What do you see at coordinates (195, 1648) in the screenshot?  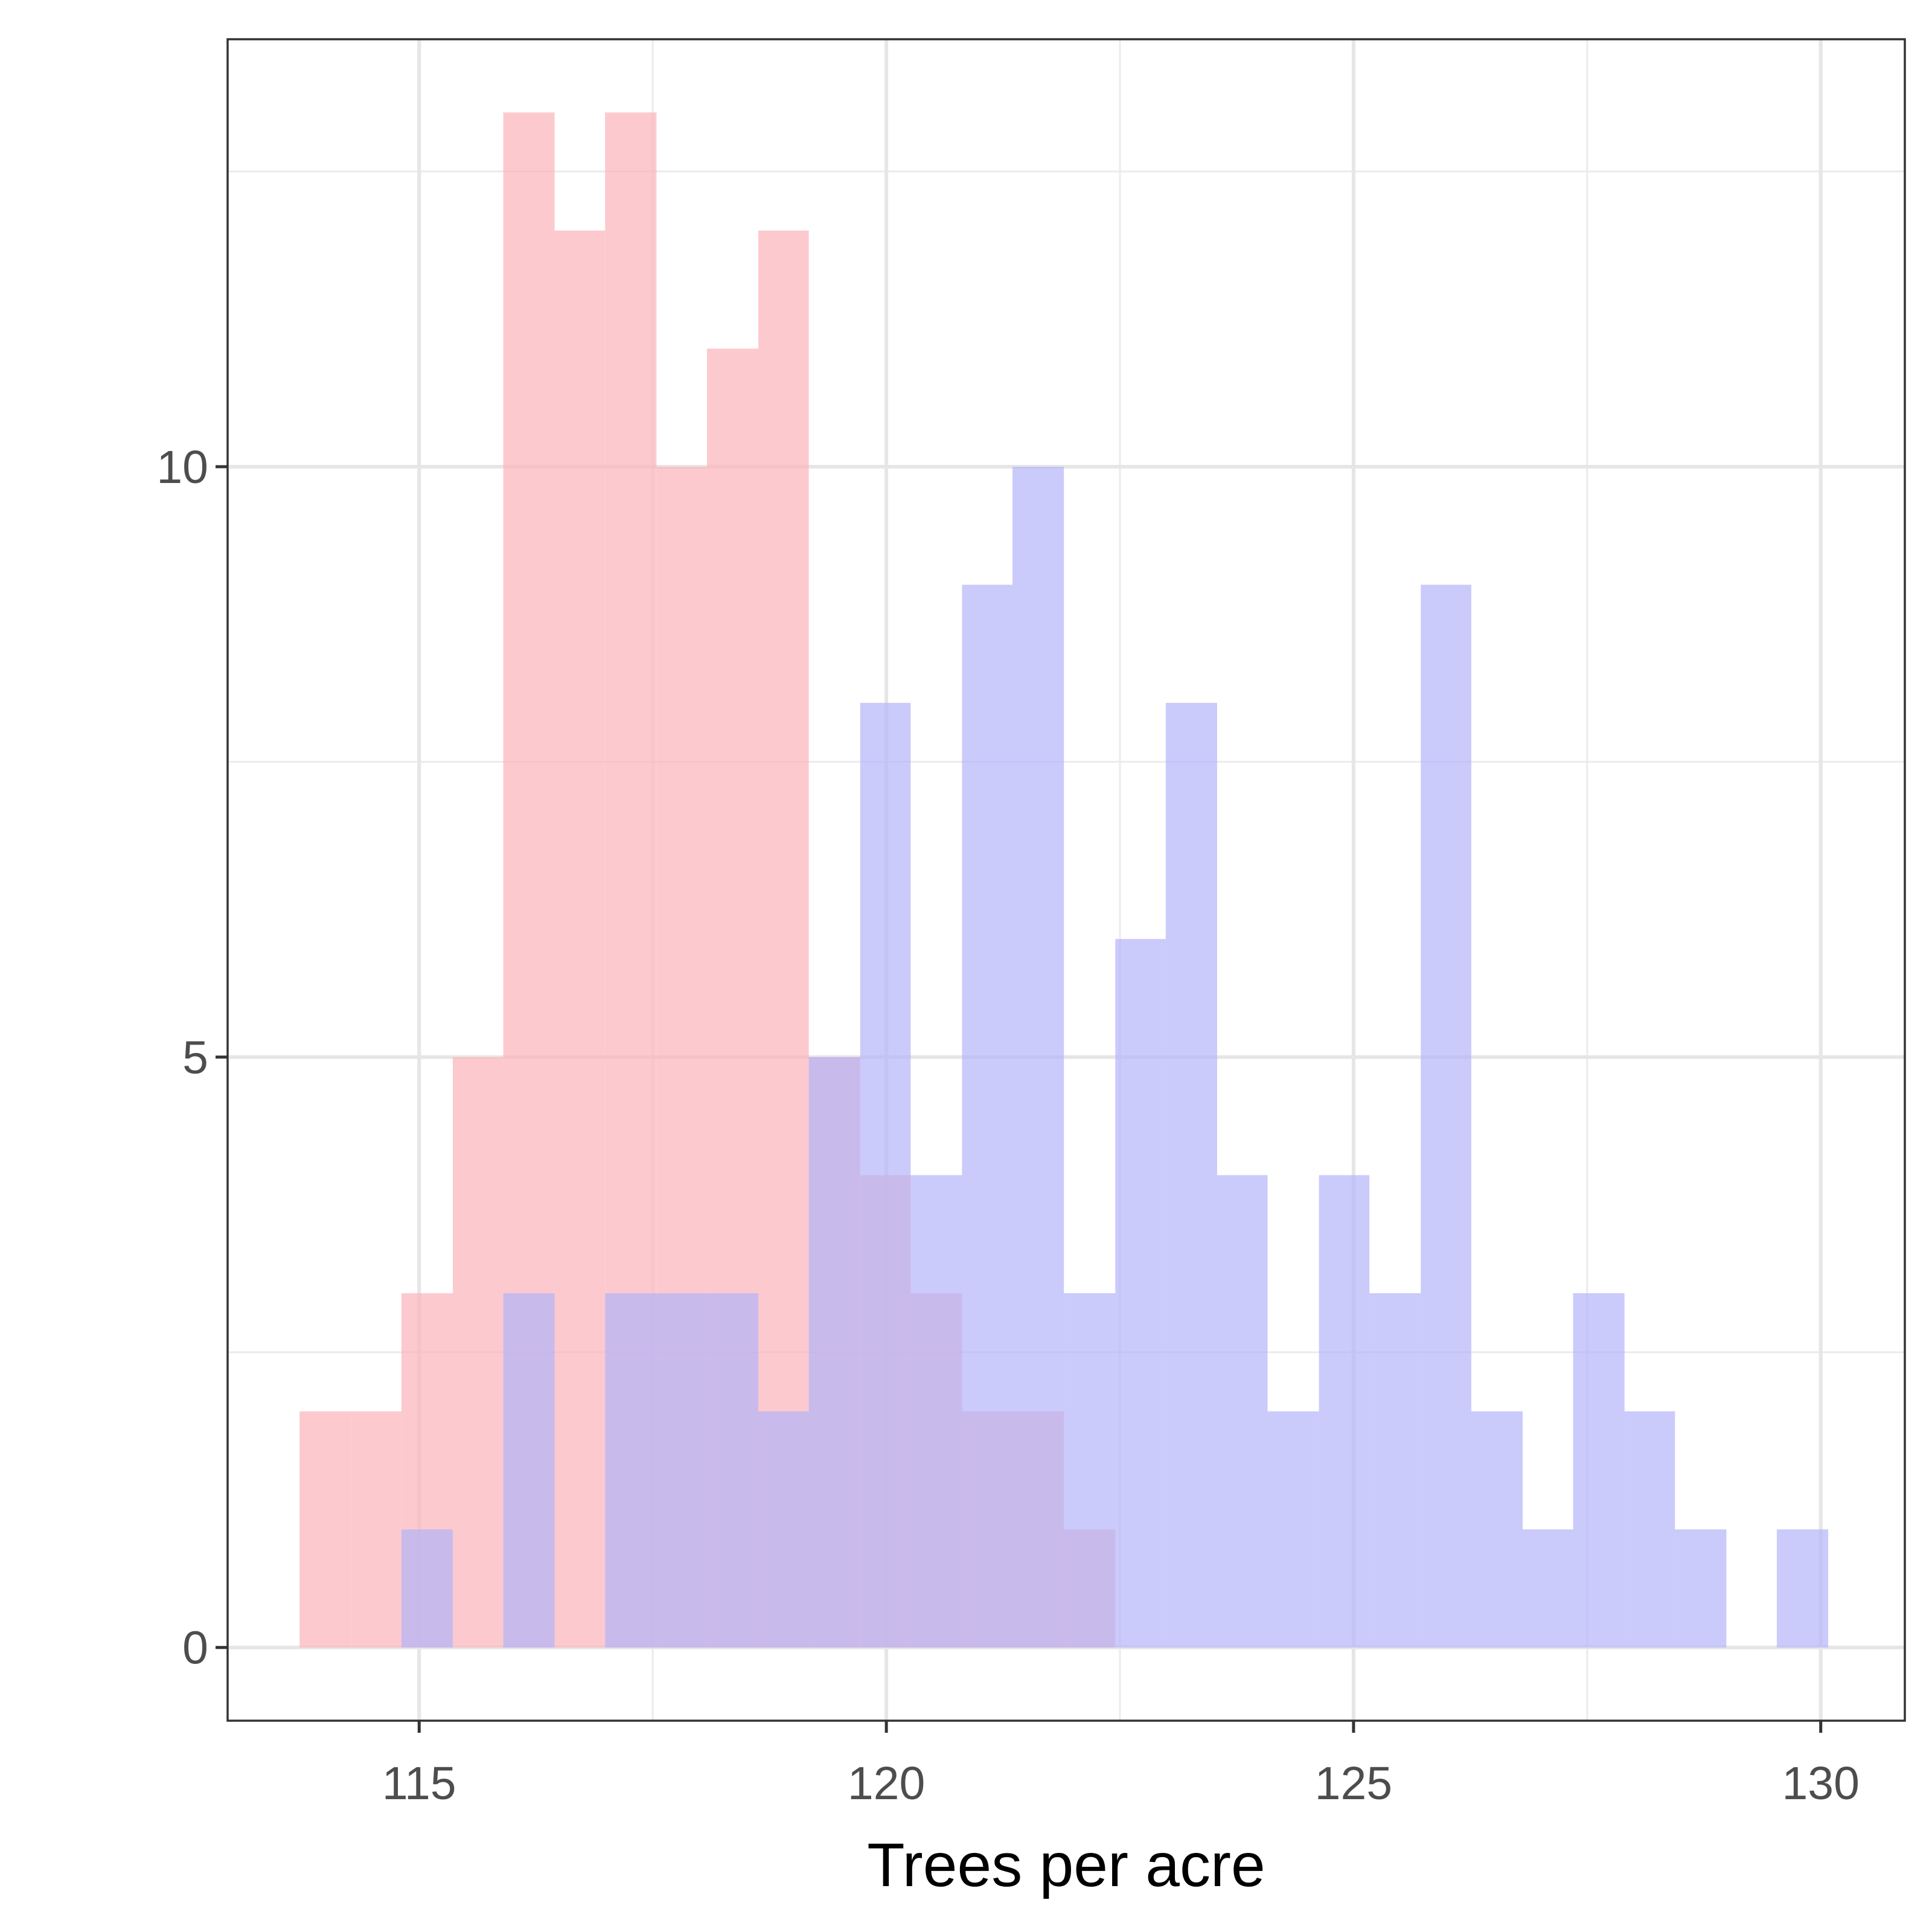 I see `y-tick-label: 0` at bounding box center [195, 1648].